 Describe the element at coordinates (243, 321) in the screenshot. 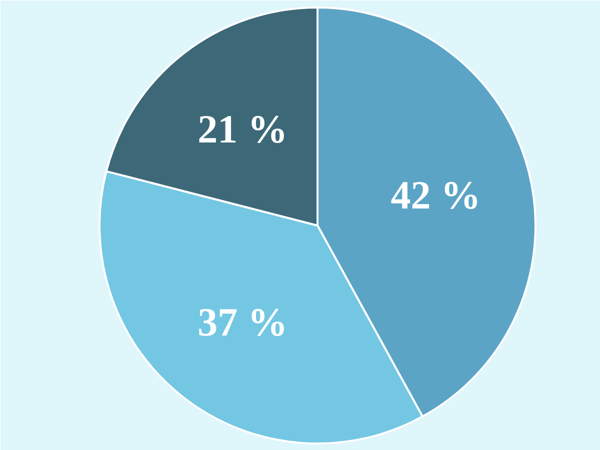

I see `data-label: 37 %` at that location.